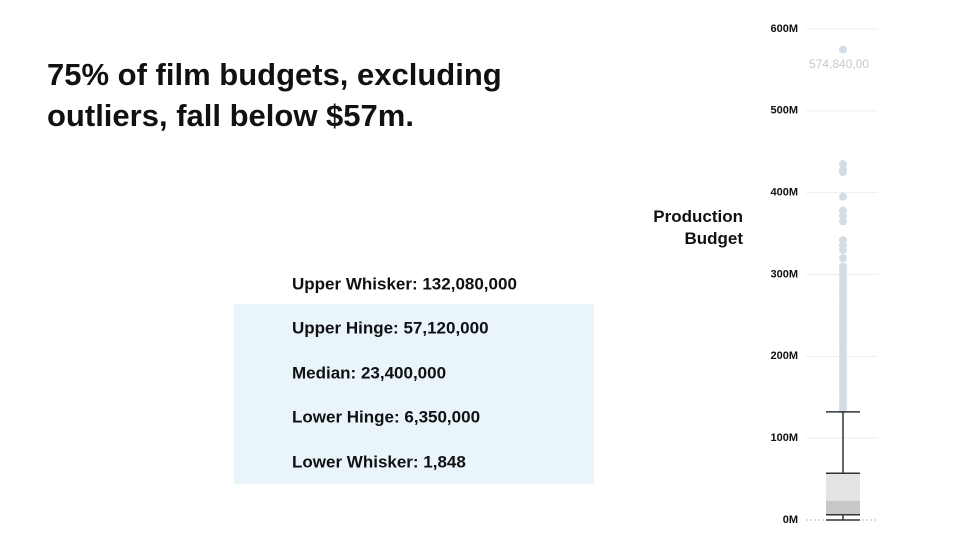 This screenshot has height=540, width=960. I want to click on box-lower, so click(843, 507).